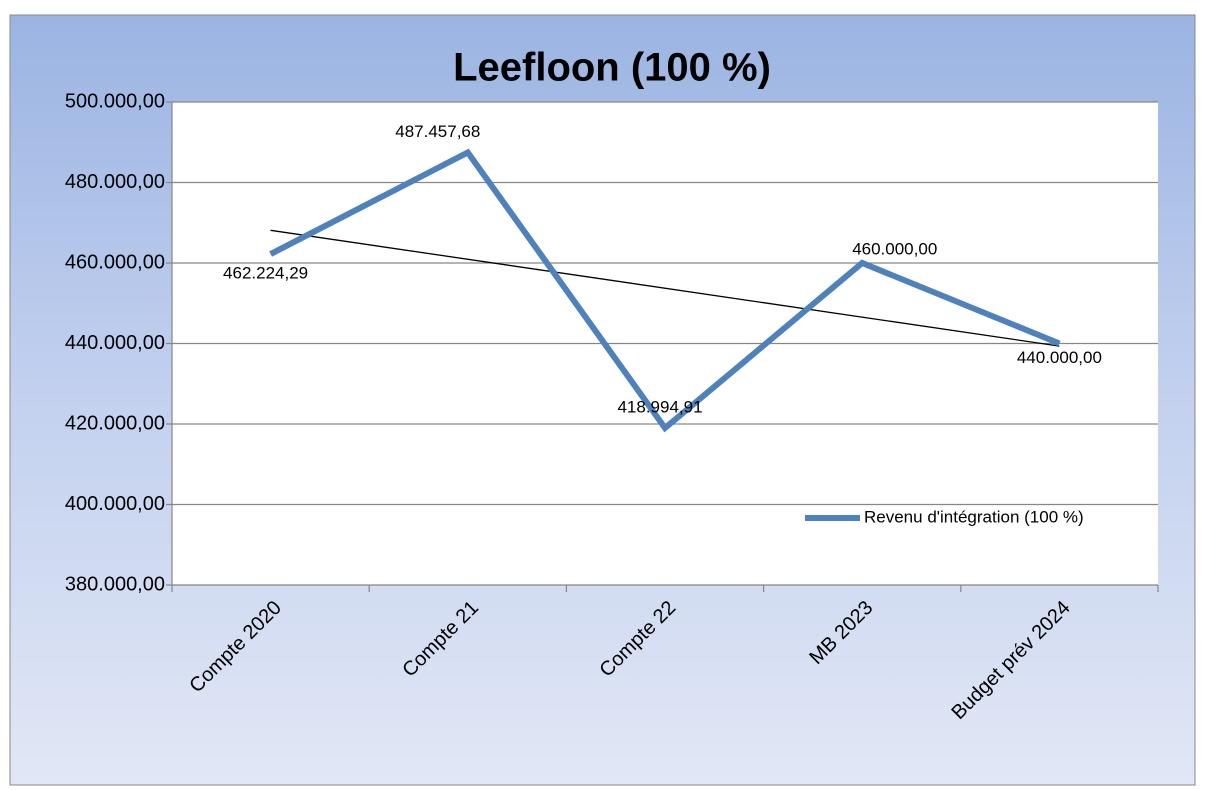 The height and width of the screenshot is (790, 1205). Describe the element at coordinates (115, 423) in the screenshot. I see `y-tick-label: 420.000,00` at that location.